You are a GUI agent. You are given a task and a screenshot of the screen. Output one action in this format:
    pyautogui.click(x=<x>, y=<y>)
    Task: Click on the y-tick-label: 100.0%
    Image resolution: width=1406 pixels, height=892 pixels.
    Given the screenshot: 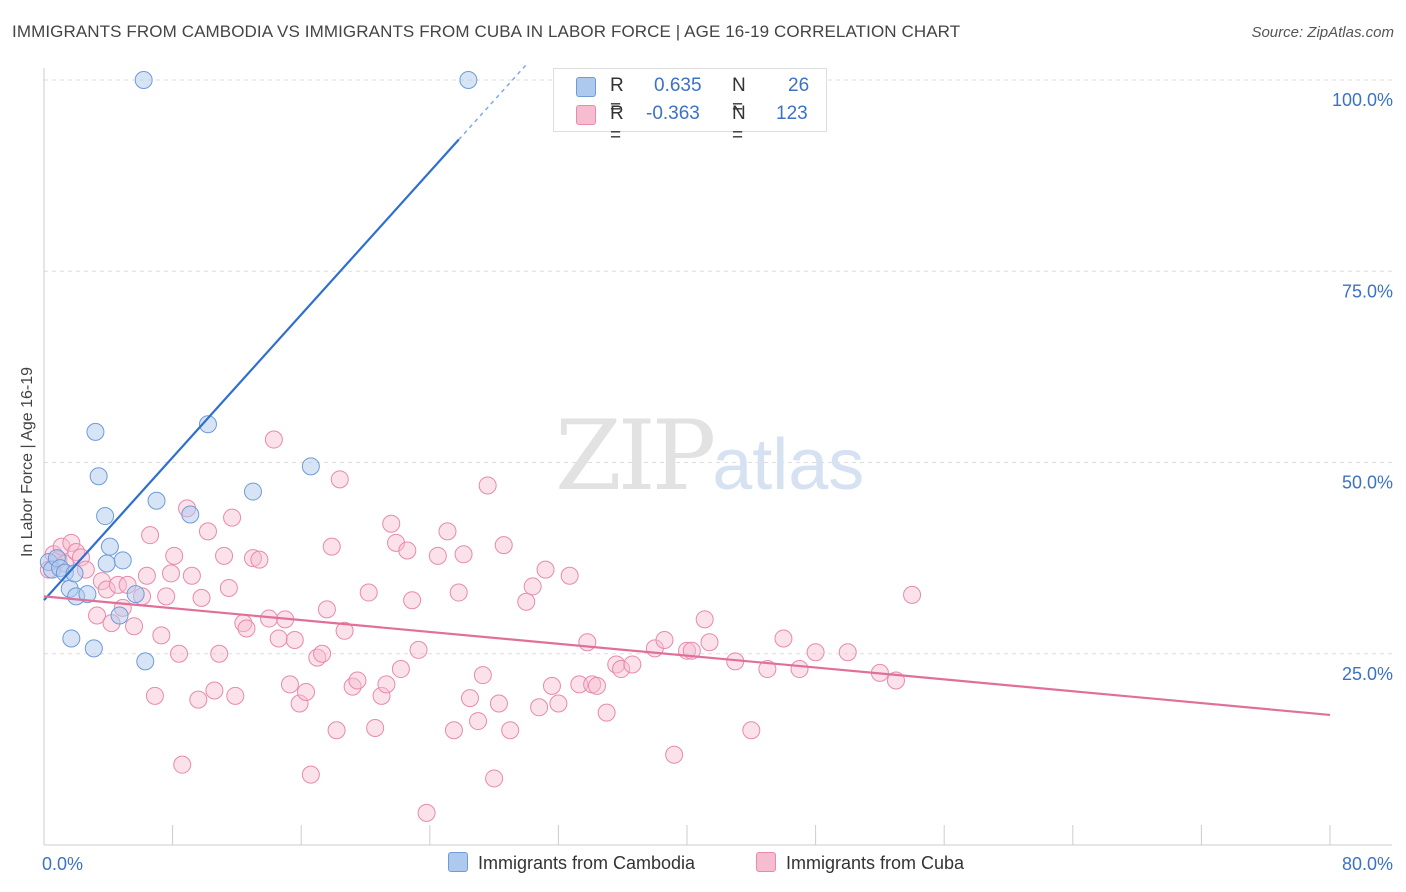 What is the action you would take?
    pyautogui.click(x=1362, y=100)
    